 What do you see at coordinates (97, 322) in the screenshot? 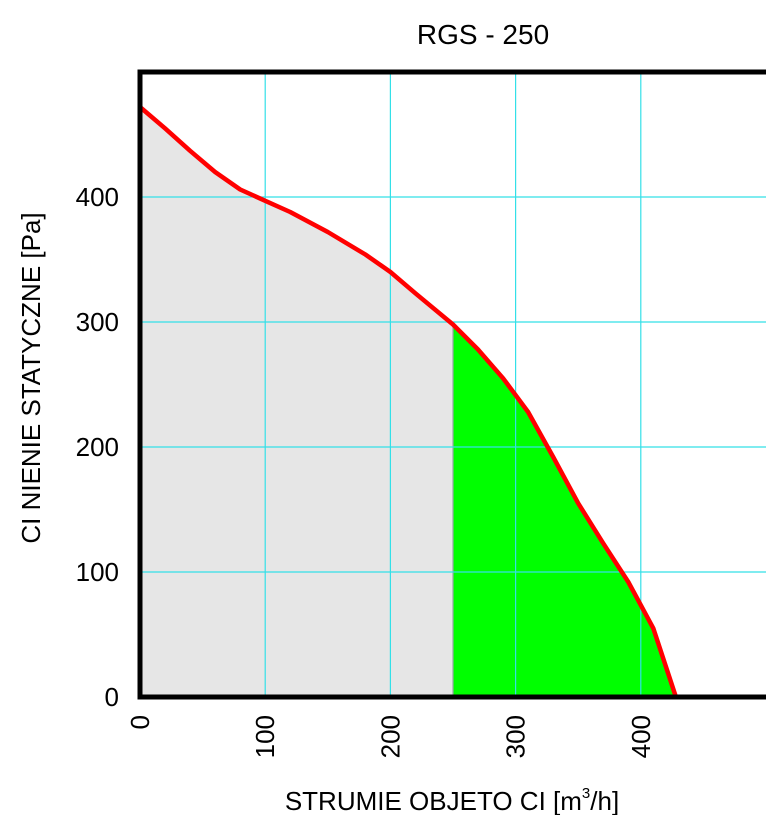
I see `y-tick-label: 300` at bounding box center [97, 322].